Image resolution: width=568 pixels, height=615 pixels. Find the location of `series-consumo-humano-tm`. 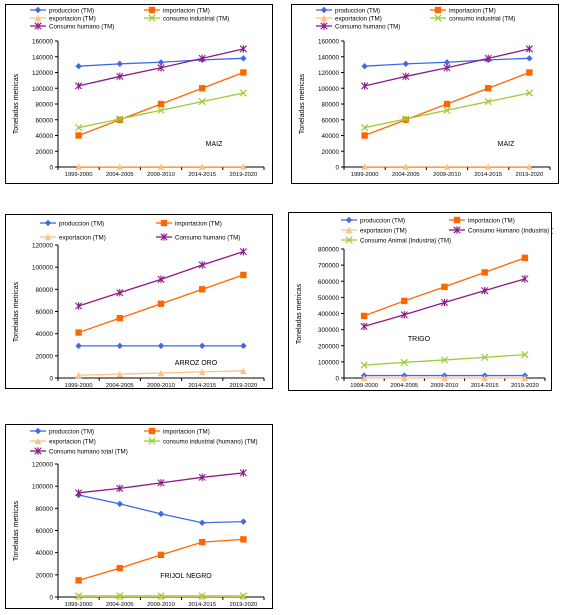

series-consumo-humano-tm is located at coordinates (447, 67).